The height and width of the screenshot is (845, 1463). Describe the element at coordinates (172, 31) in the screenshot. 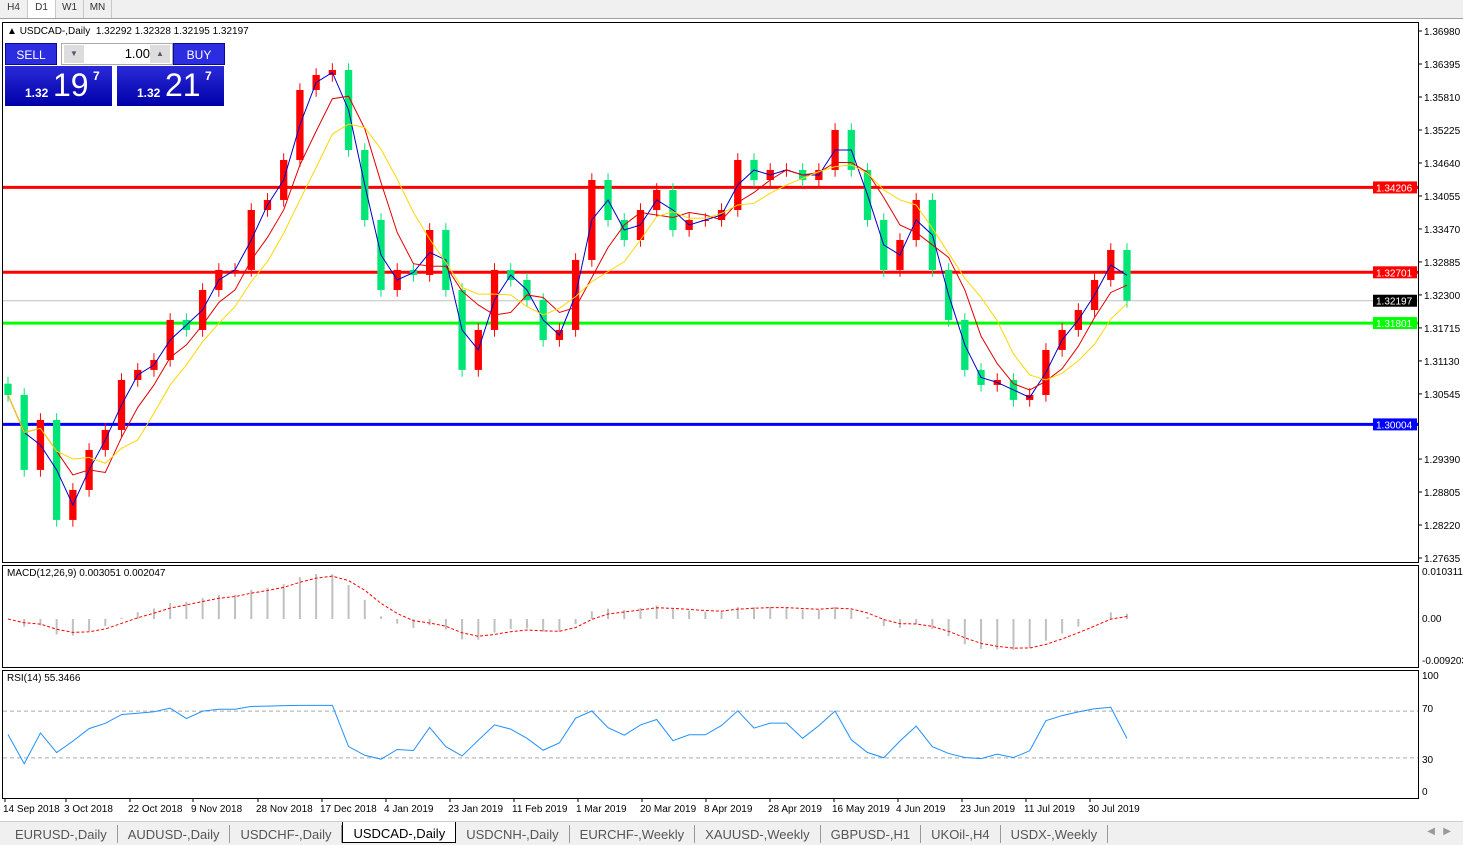

I see `ohlc-values: 1.32292 1.32328 1.32195 1.32197` at that location.